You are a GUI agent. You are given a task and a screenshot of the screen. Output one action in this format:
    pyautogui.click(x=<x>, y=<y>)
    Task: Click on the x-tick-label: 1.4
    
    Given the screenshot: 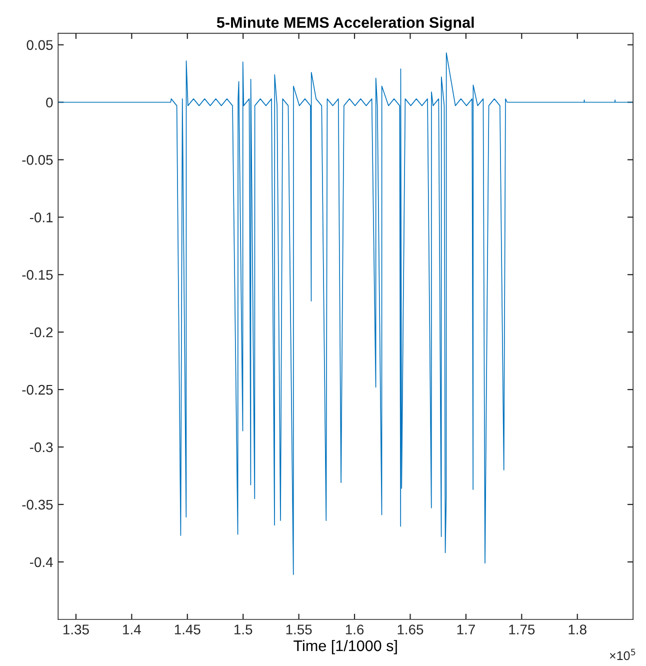 What is the action you would take?
    pyautogui.click(x=132, y=629)
    